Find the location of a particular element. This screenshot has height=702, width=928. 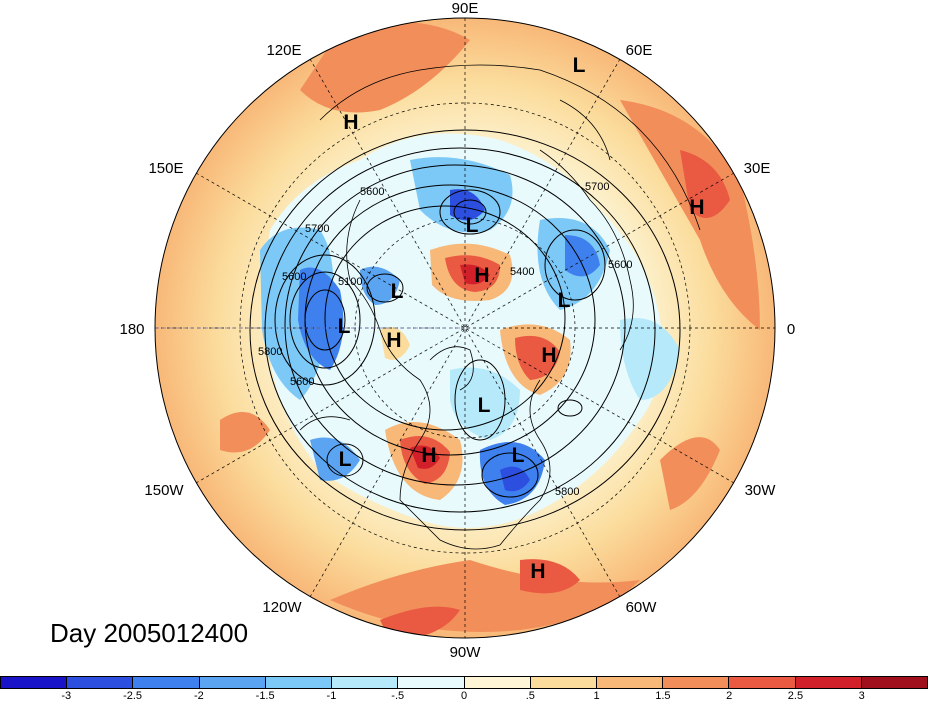

colorbar-tick-label: 0 is located at coordinates (464, 696).